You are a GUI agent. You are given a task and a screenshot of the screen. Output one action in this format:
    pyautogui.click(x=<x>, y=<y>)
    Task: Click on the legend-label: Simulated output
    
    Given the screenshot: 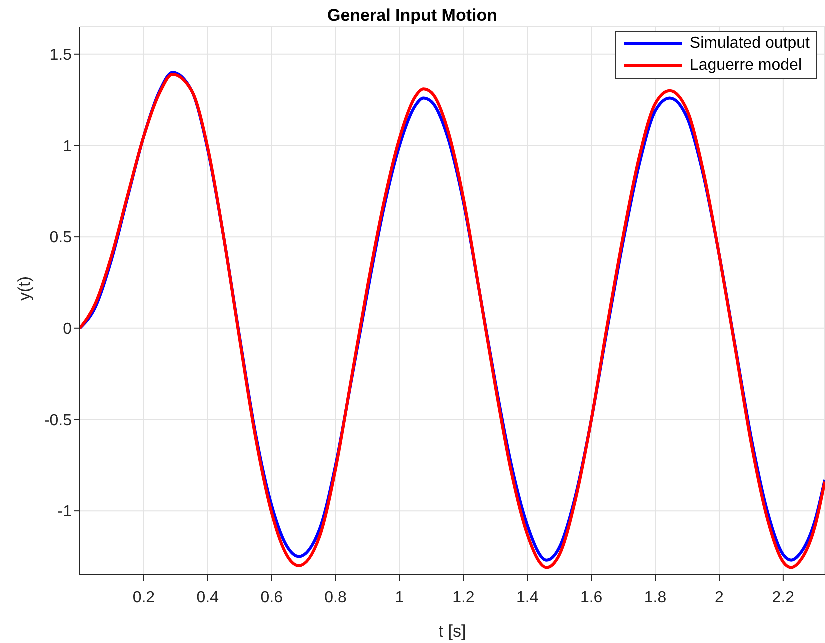 What is the action you would take?
    pyautogui.click(x=750, y=44)
    